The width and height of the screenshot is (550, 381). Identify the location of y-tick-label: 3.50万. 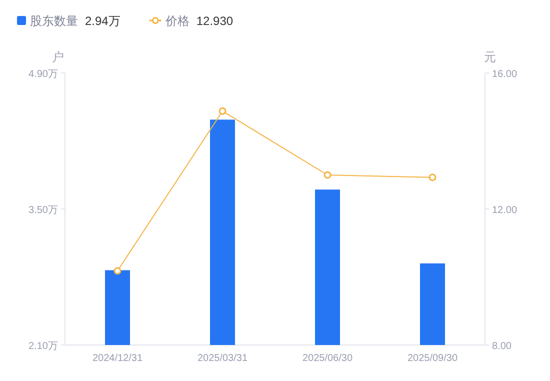
(43, 210).